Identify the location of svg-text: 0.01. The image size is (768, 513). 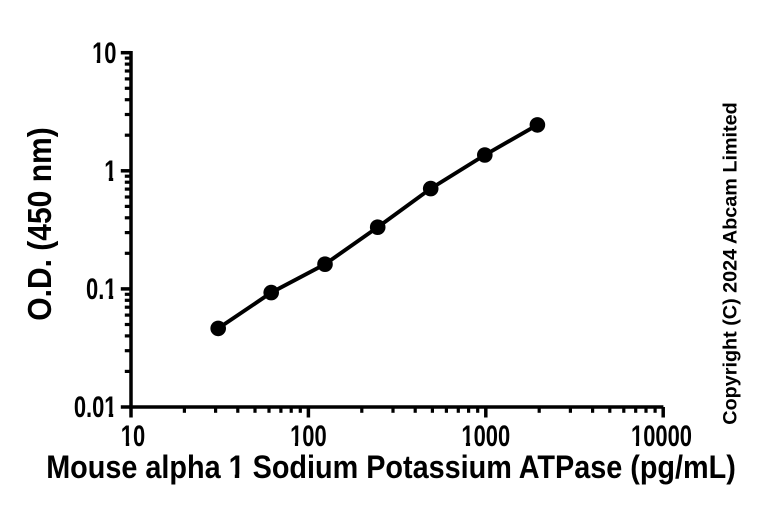
(95, 407).